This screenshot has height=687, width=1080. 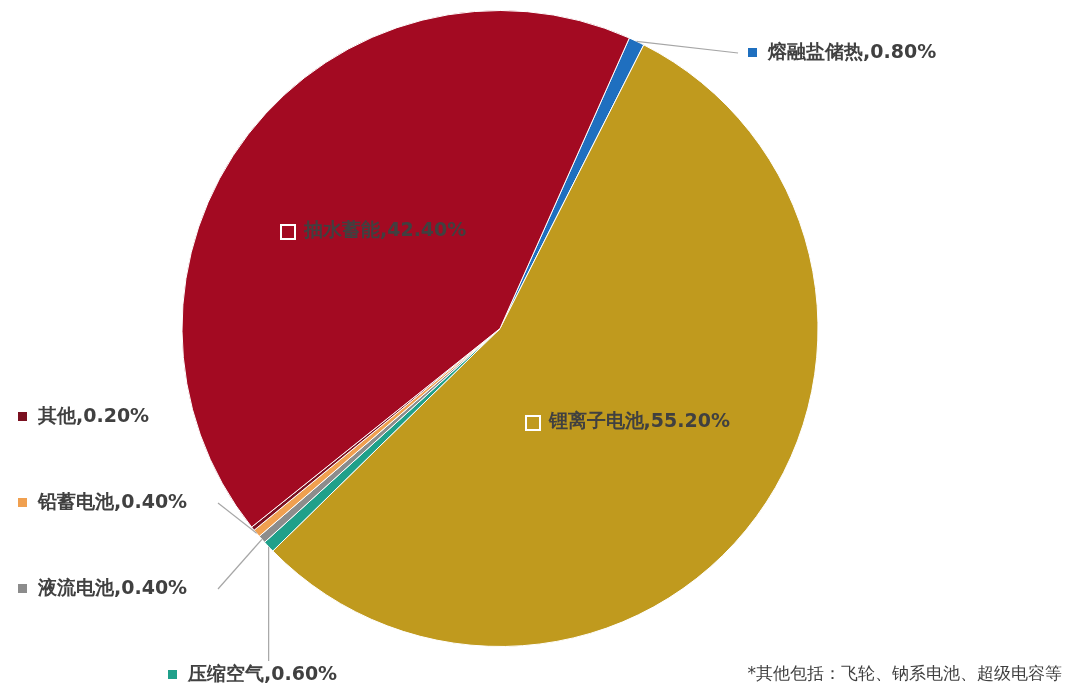 I want to click on text: *其他包括：飞轮、钠系电池、超级电容等, so click(x=904, y=673).